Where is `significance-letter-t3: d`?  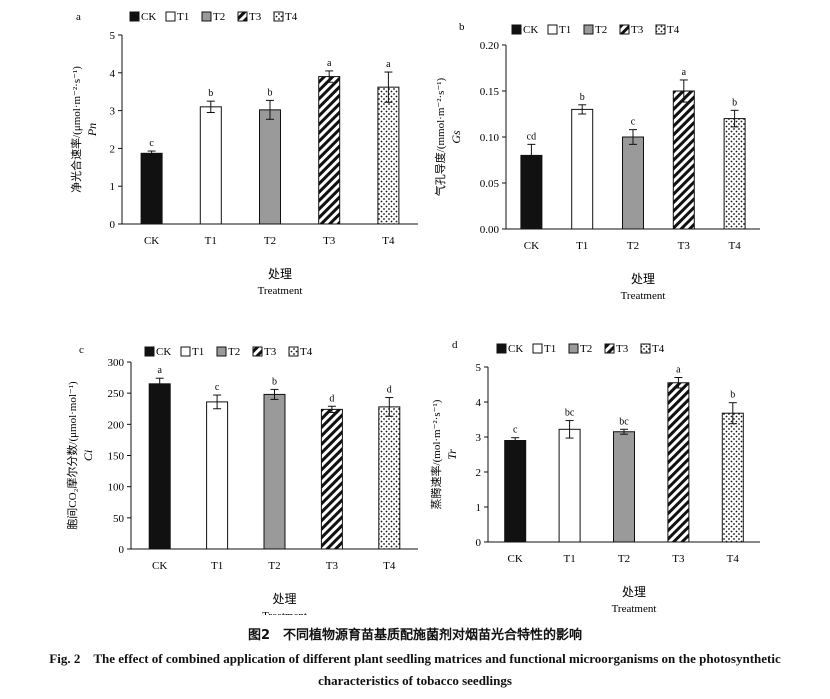
significance-letter-t3: d is located at coordinates (331, 398).